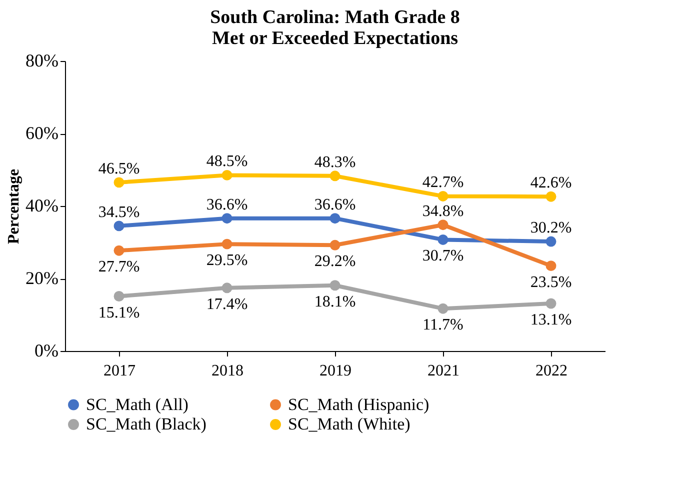  What do you see at coordinates (336, 371) in the screenshot?
I see `x-tick-label: 2019` at bounding box center [336, 371].